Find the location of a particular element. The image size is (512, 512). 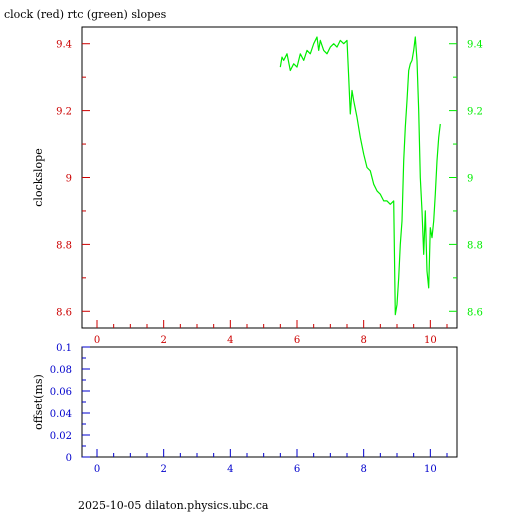

y-tick-label-left: 0.06 is located at coordinates (61, 392).